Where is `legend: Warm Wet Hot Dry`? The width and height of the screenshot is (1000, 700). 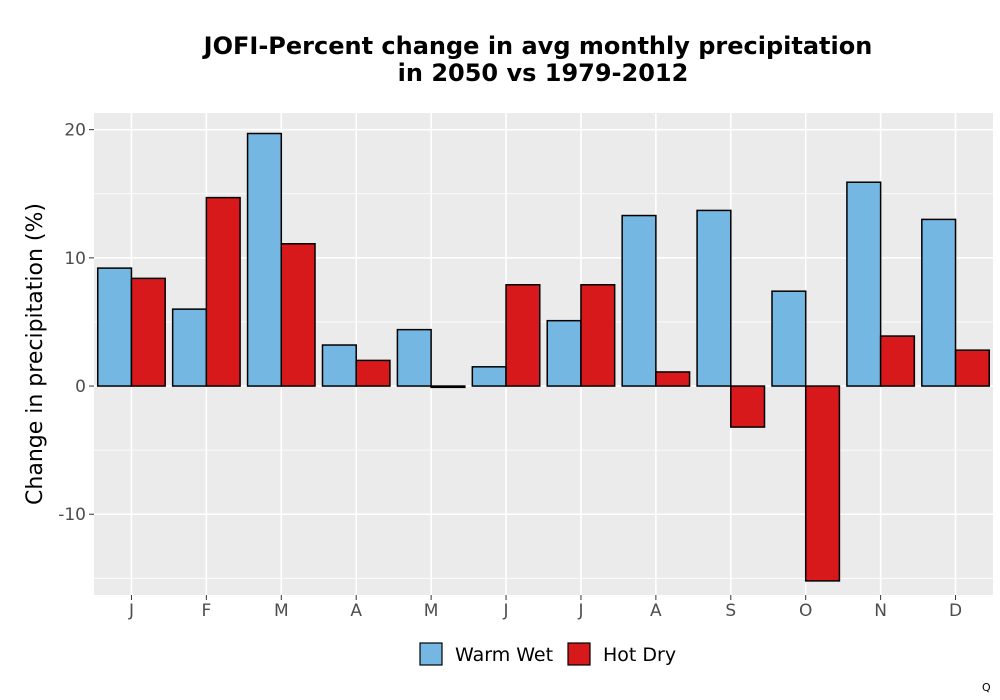 legend: Warm Wet Hot Dry is located at coordinates (547, 654).